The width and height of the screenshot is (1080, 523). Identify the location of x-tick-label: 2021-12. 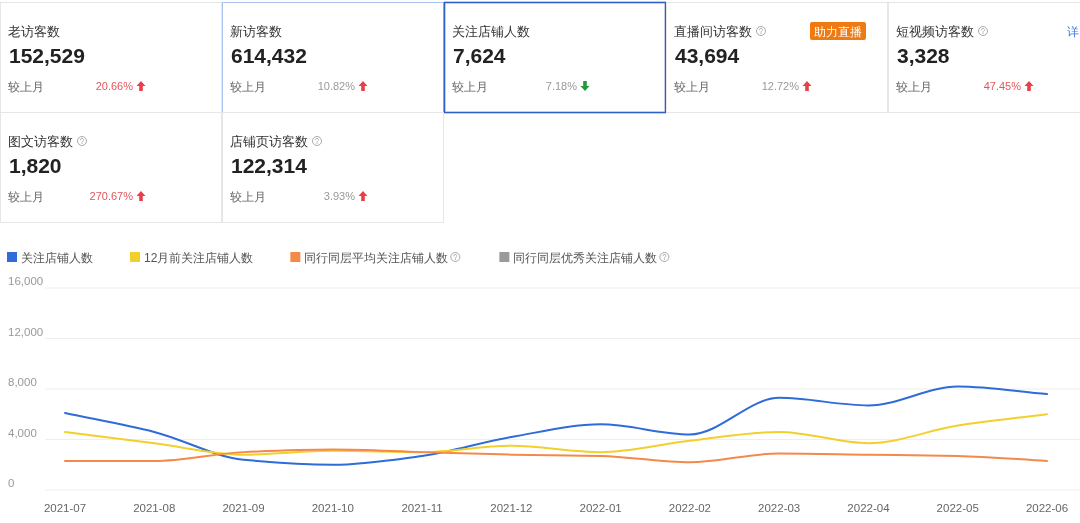
(511, 508).